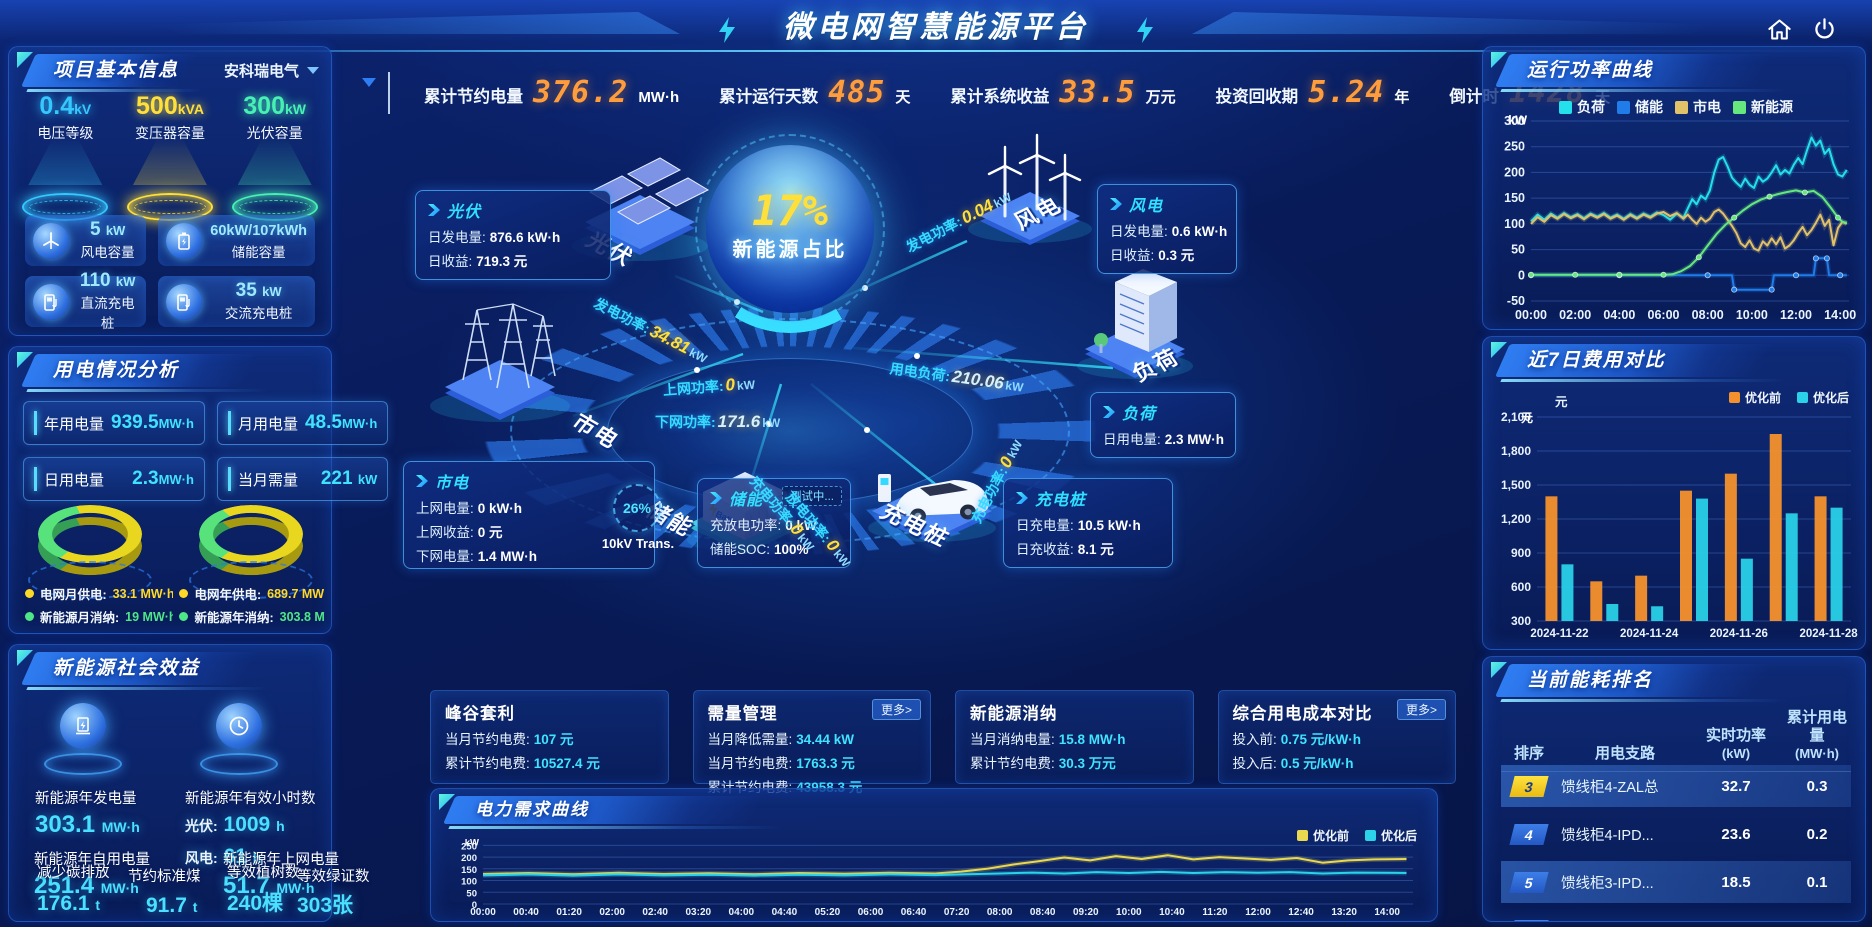 The image size is (1872, 927). I want to click on ev-charger-node-icon, so click(925, 490).